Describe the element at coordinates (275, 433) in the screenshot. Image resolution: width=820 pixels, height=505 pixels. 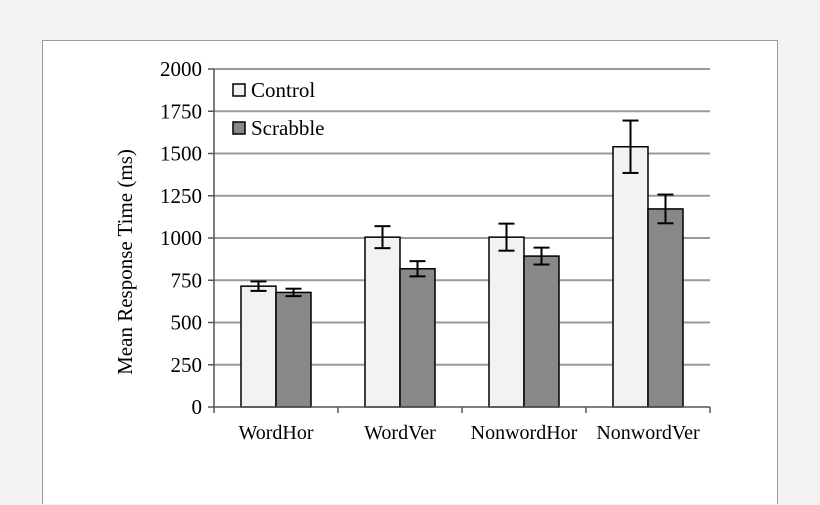
I see `x-tick-label: WordHor` at that location.